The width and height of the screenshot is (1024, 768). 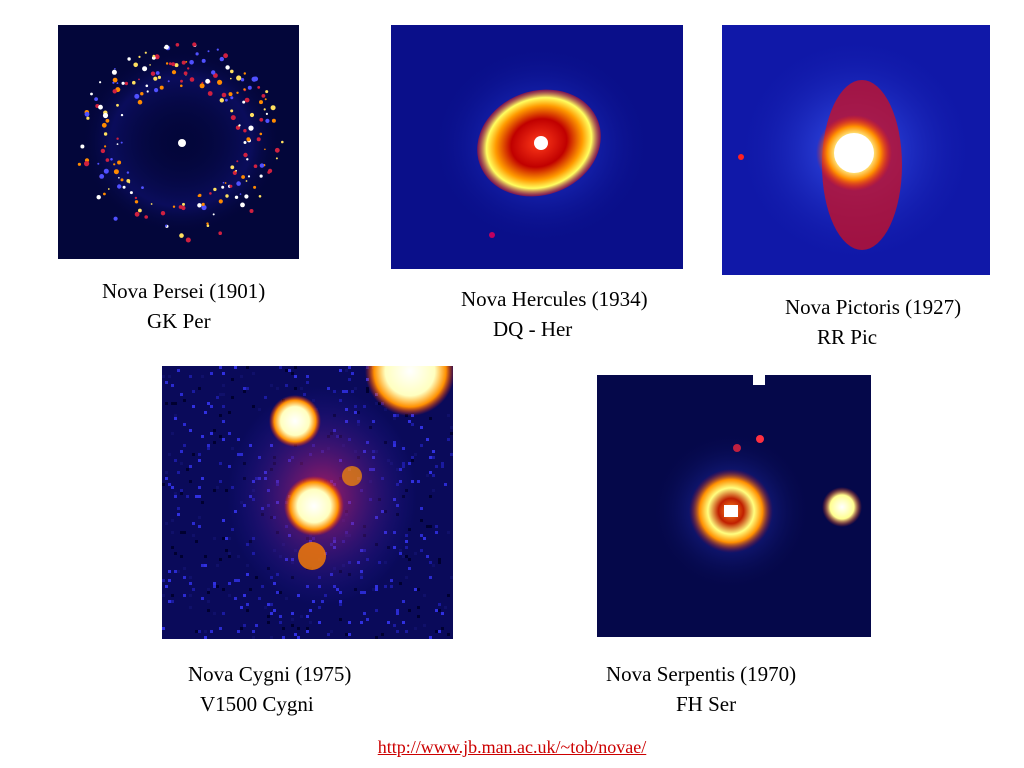 What do you see at coordinates (537, 147) in the screenshot?
I see `nova-hercules-image` at bounding box center [537, 147].